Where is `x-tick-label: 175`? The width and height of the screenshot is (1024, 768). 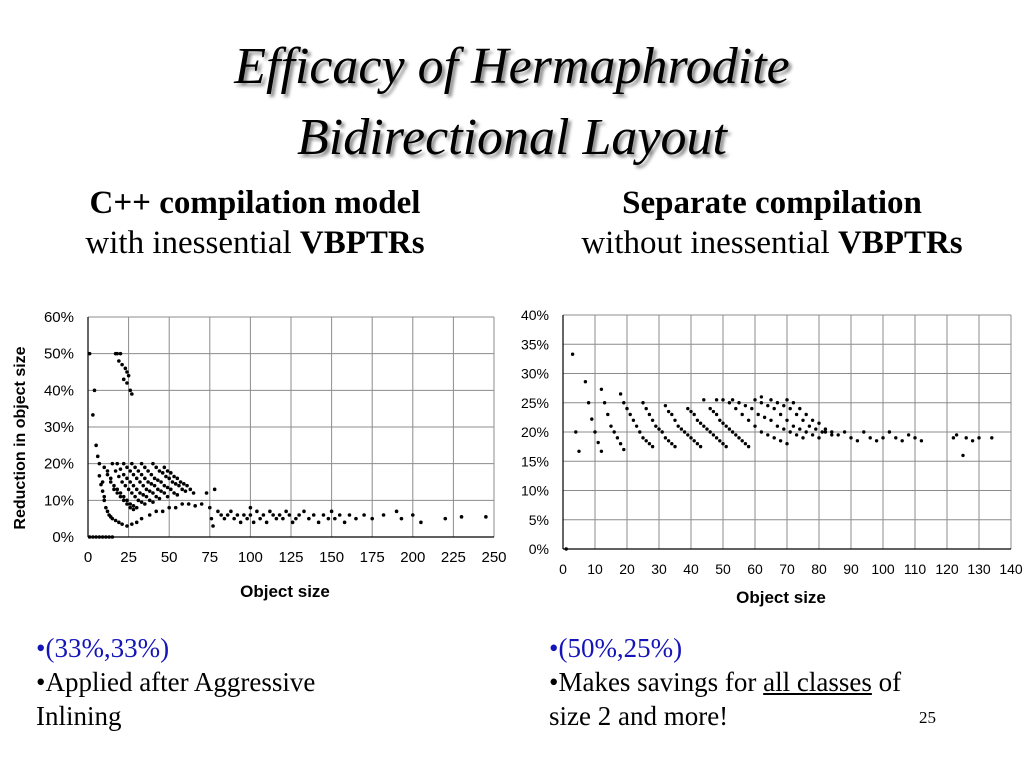 x-tick-label: 175 is located at coordinates (372, 557).